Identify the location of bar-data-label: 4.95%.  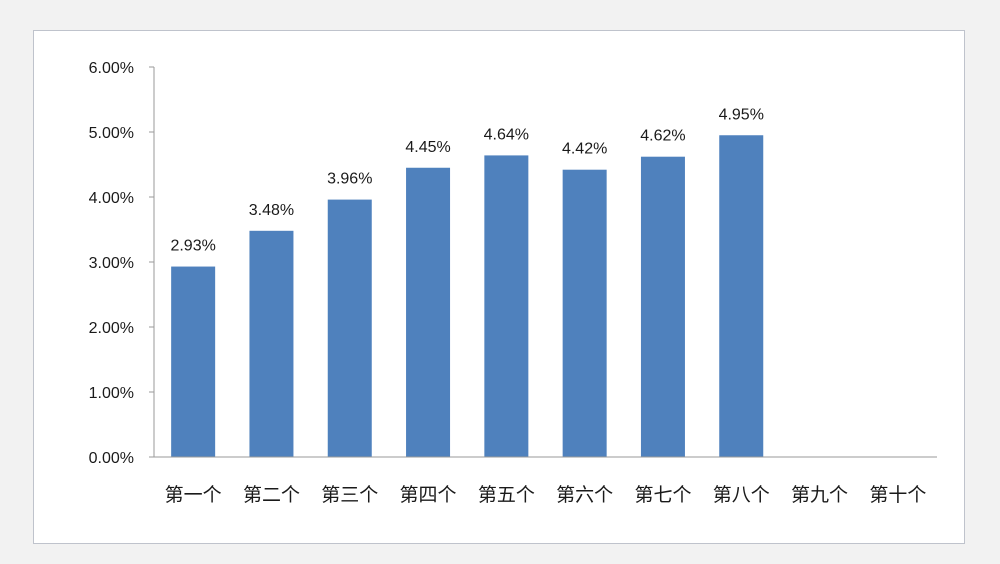
(741, 114).